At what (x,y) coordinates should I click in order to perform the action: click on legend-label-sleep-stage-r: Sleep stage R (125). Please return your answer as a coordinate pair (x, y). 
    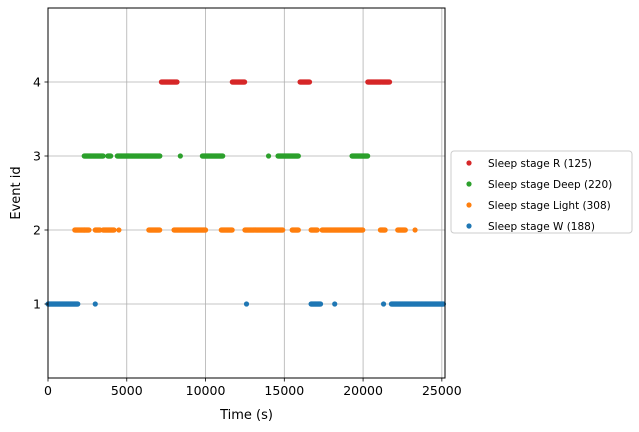
    Looking at the image, I should click on (540, 164).